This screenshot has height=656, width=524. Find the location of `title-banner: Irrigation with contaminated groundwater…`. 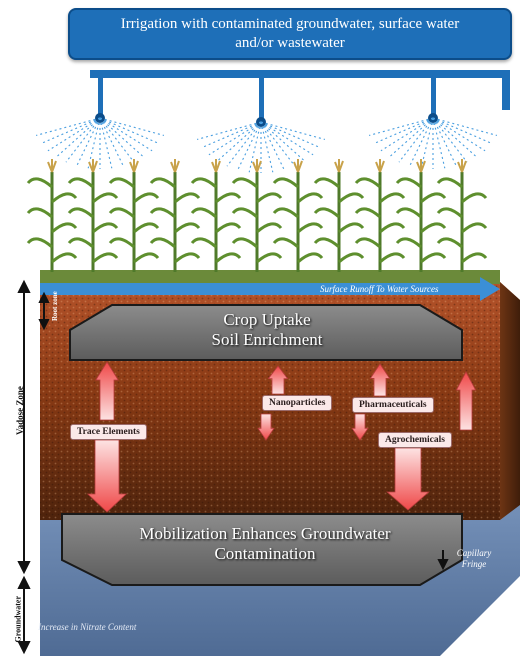

title-banner: Irrigation with contaminated groundwater… is located at coordinates (290, 34).